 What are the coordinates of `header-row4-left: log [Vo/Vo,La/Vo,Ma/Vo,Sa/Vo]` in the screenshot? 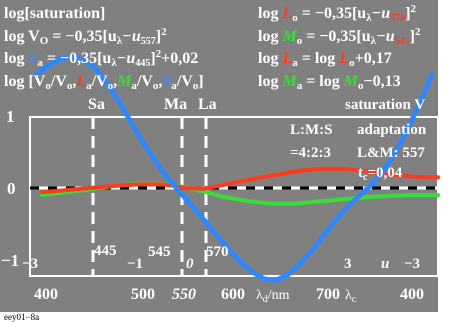 It's located at (104, 82).